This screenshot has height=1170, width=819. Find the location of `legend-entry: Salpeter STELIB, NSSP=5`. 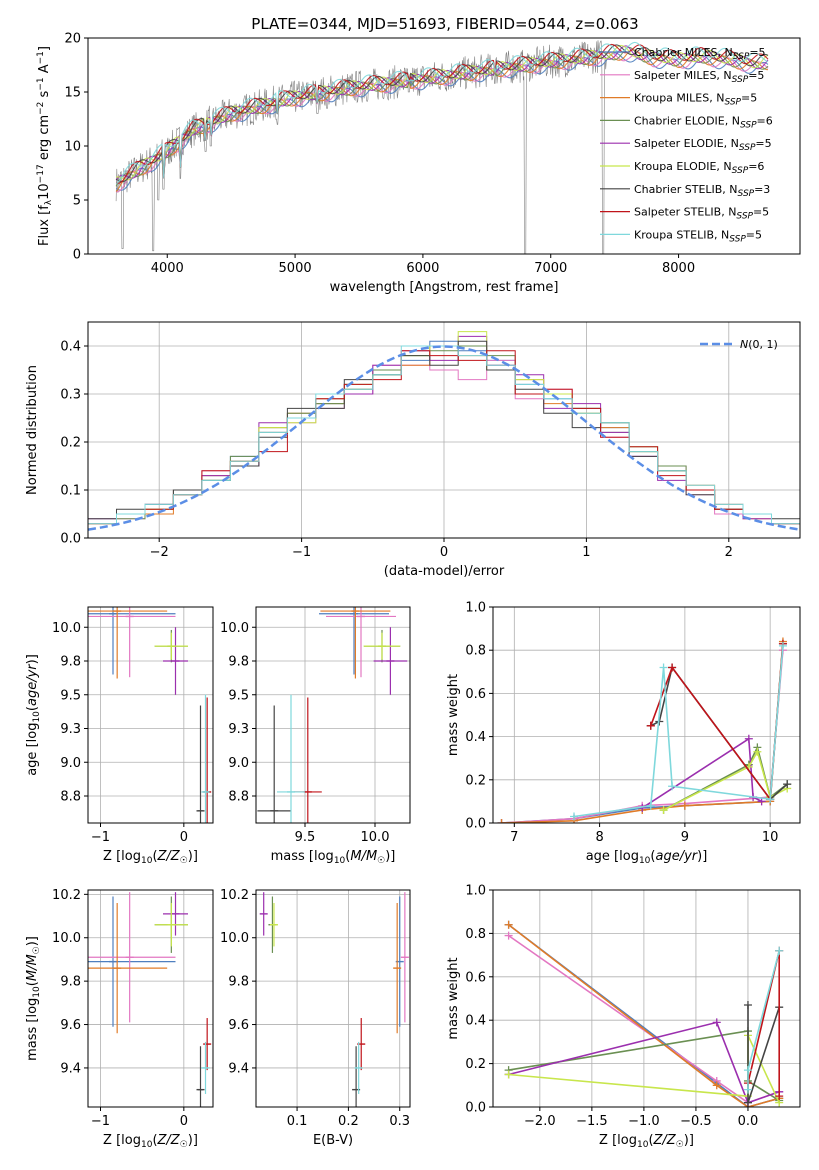

legend-entry: Salpeter STELIB, NSSP=5 is located at coordinates (701, 214).